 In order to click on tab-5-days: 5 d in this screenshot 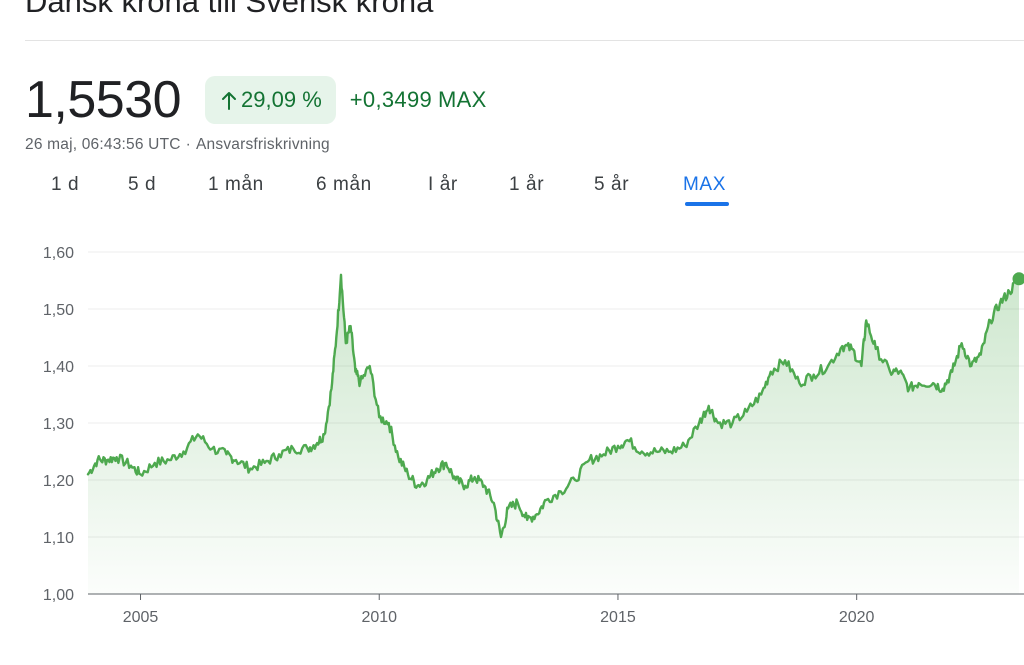, I will do `click(142, 184)`.